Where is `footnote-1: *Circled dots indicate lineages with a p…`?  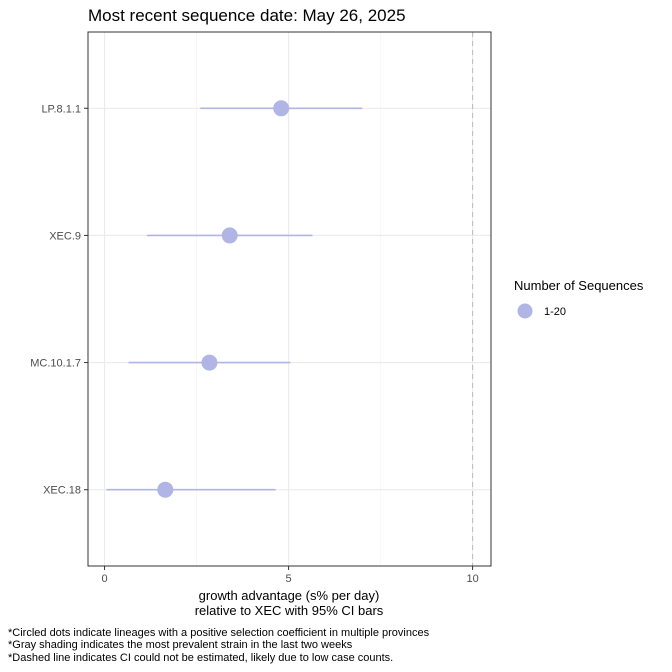
footnote-1: *Circled dots indicate lineages with a p… is located at coordinates (219, 633).